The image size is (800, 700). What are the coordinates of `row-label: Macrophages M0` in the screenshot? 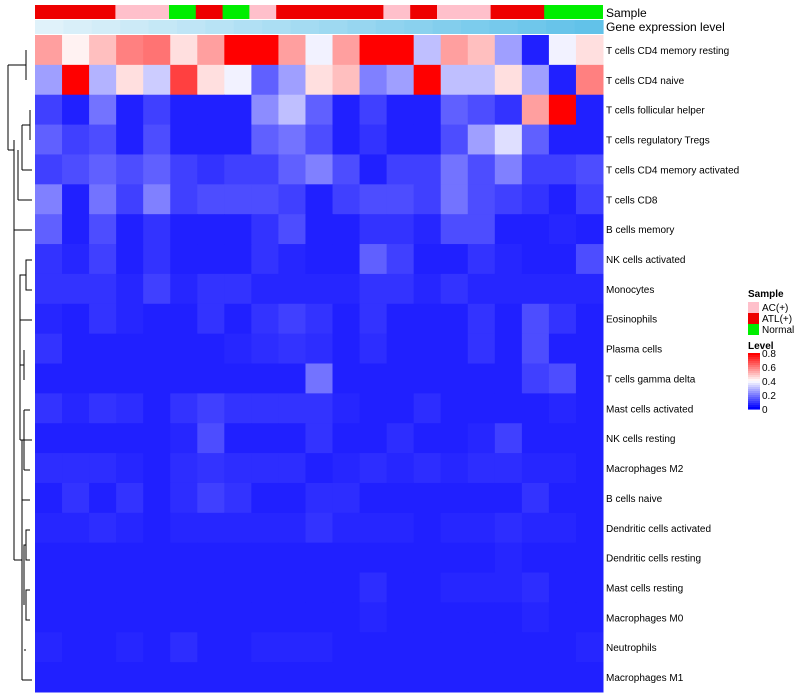 It's located at (645, 618).